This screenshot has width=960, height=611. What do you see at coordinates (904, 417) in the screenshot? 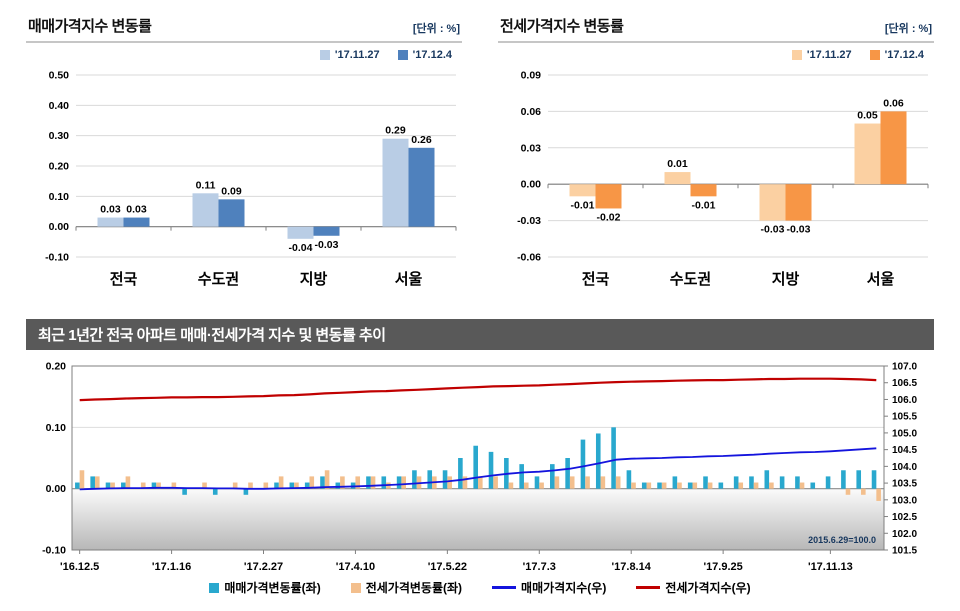
I see `right-axis-label: 105.5` at bounding box center [904, 417].